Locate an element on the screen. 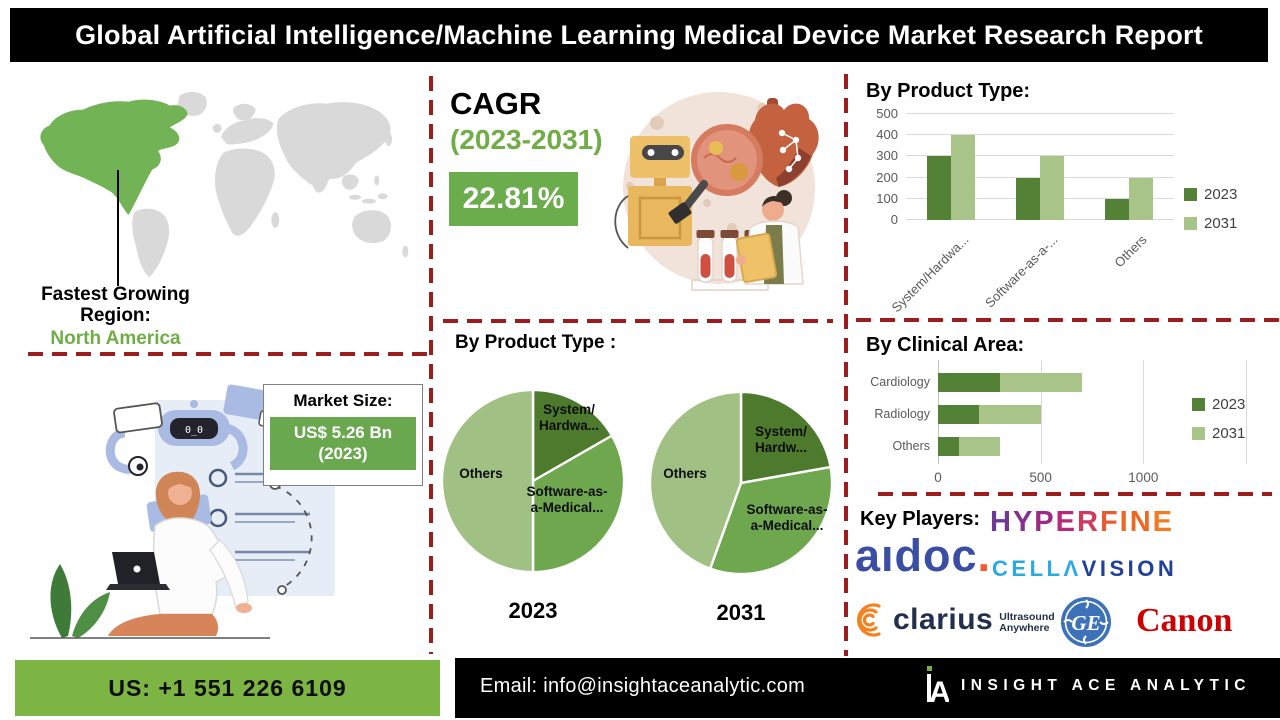  pie-2031-svg is located at coordinates (741, 483).